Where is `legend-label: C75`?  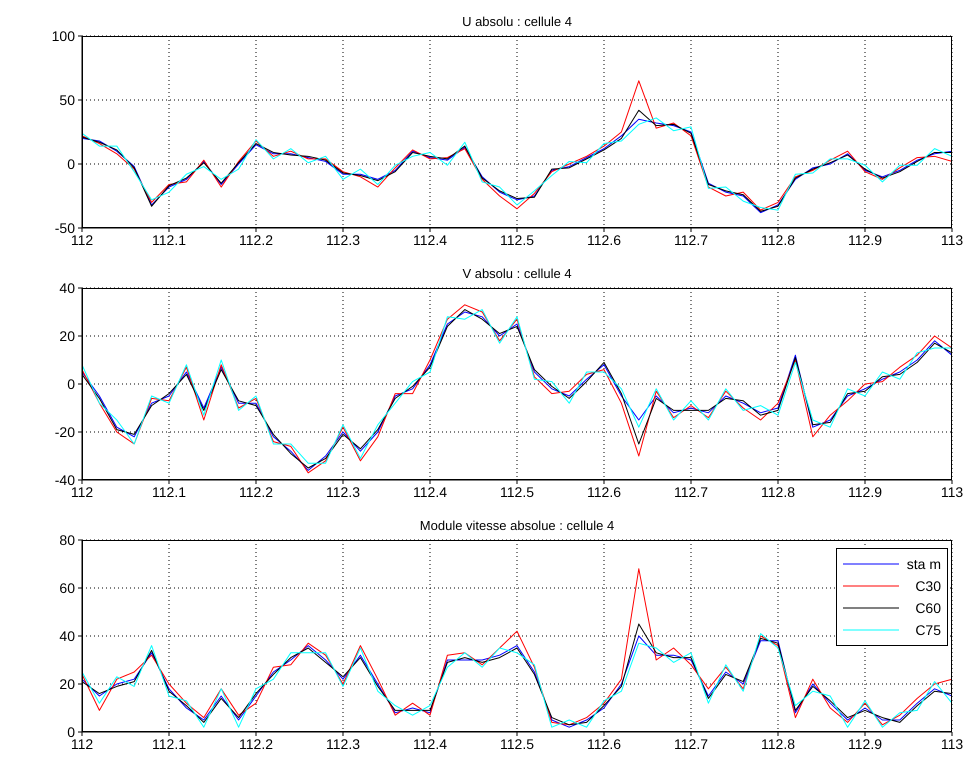 legend-label: C75 is located at coordinates (927, 630).